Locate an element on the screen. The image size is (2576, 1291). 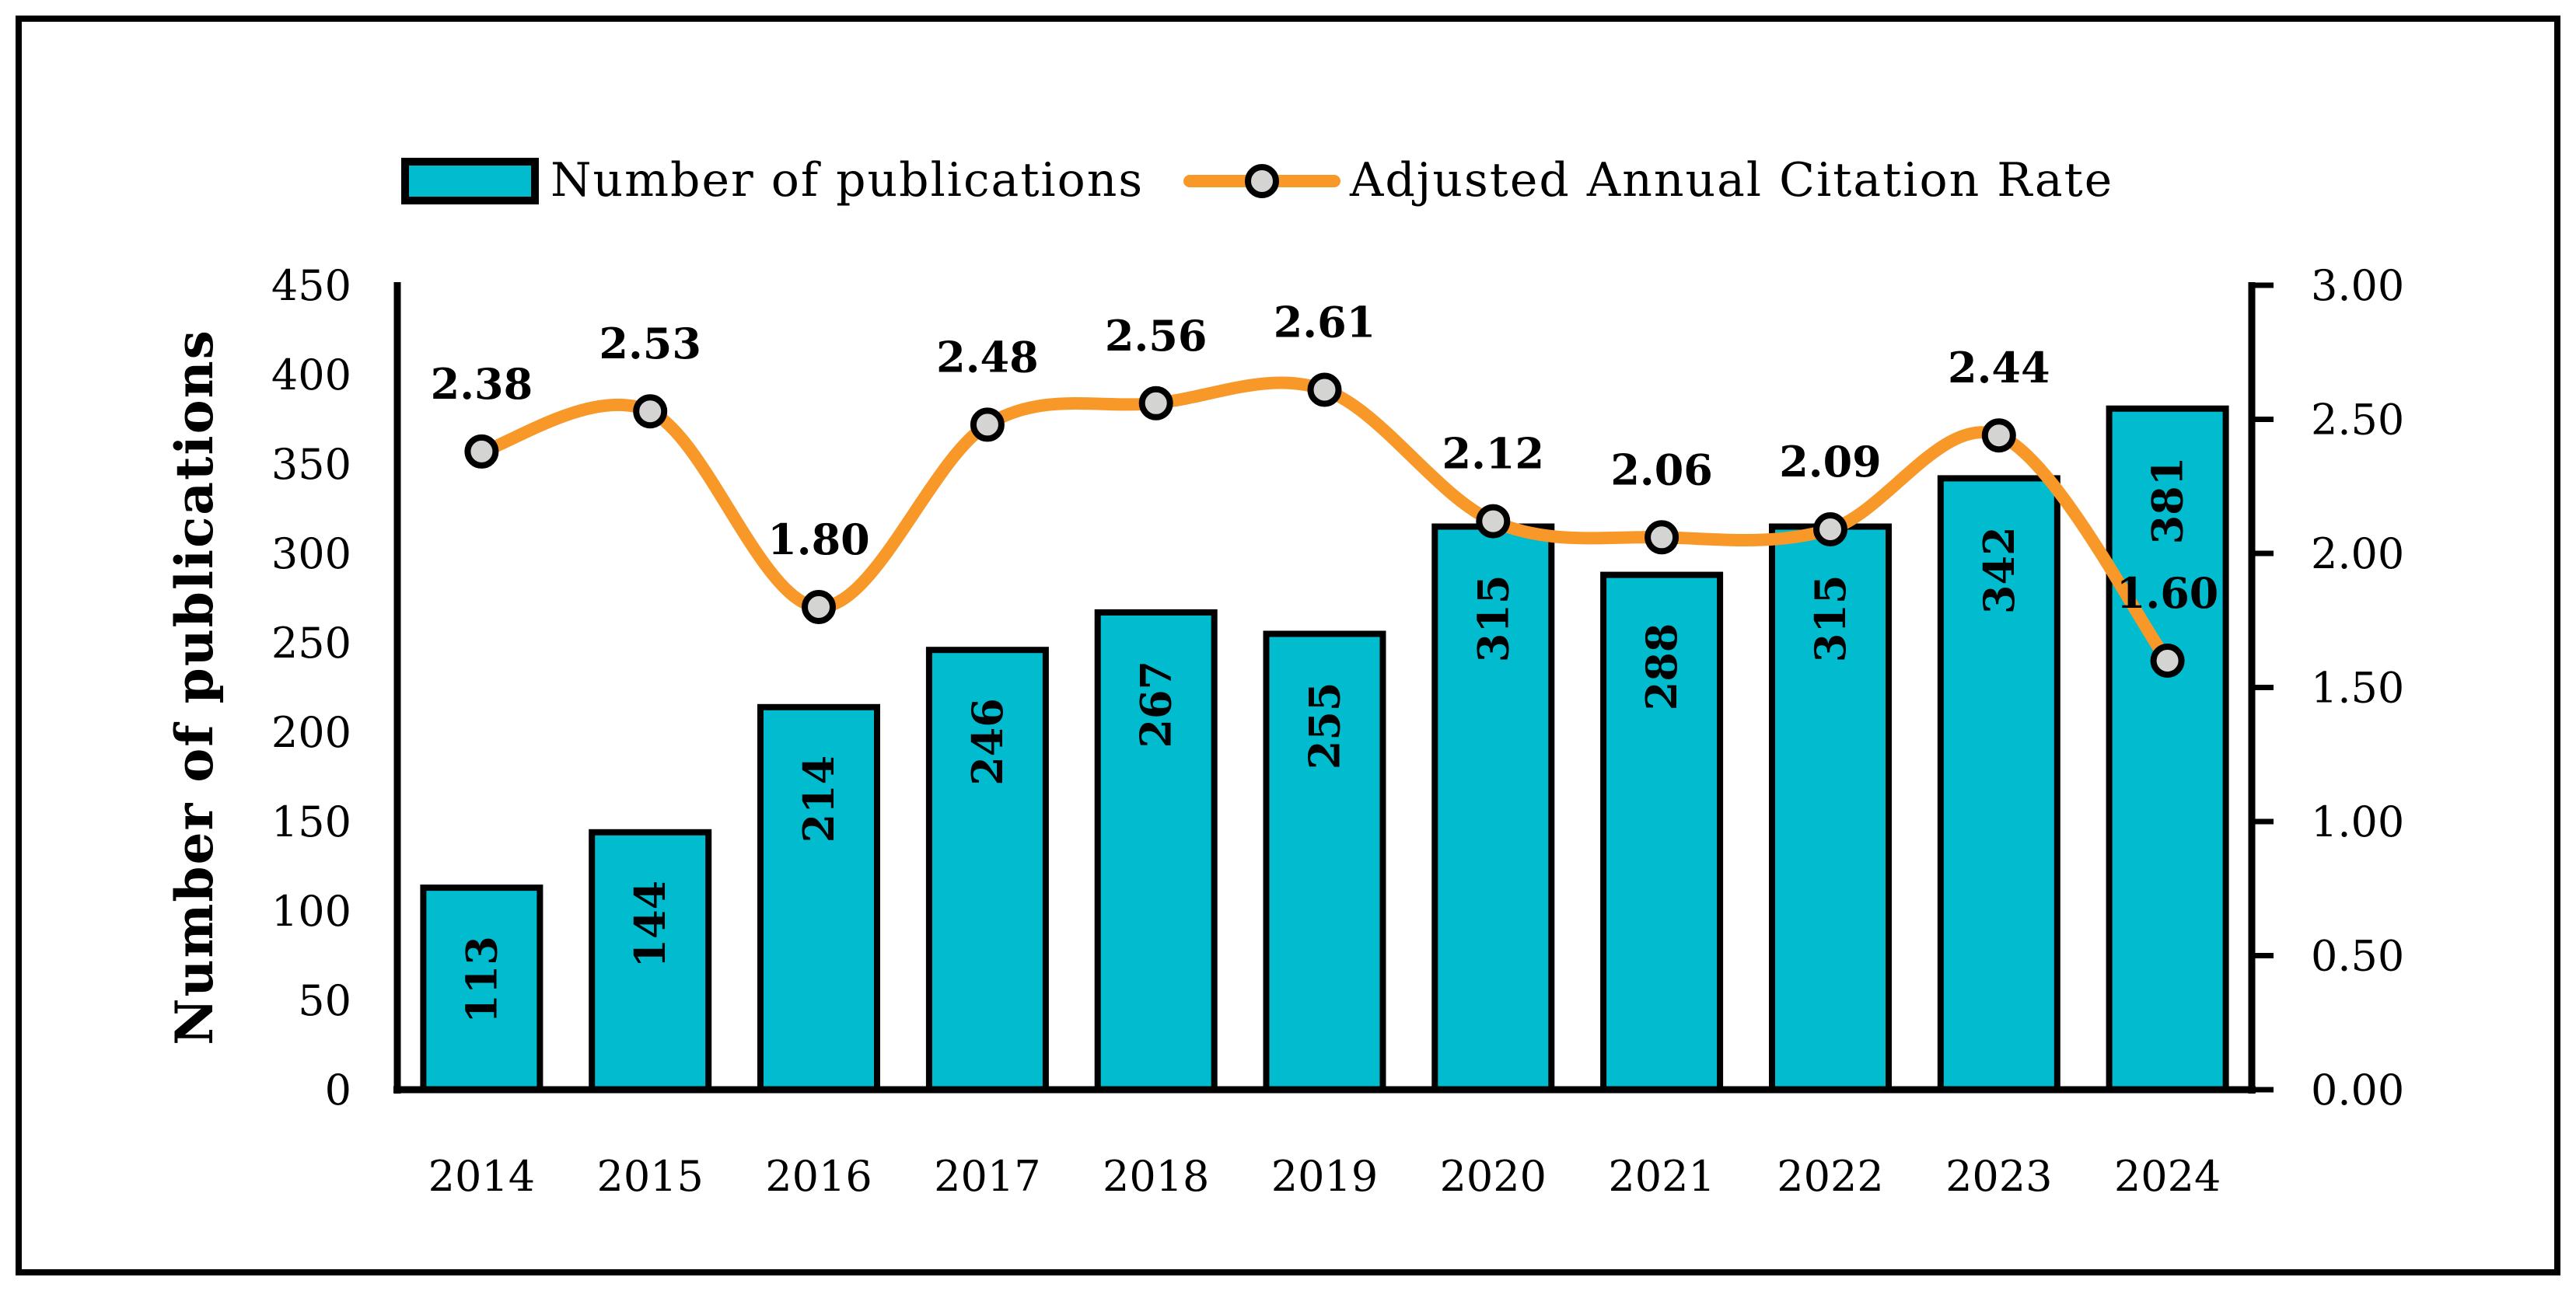
rate-label-2019: 2.61 is located at coordinates (1325, 322).